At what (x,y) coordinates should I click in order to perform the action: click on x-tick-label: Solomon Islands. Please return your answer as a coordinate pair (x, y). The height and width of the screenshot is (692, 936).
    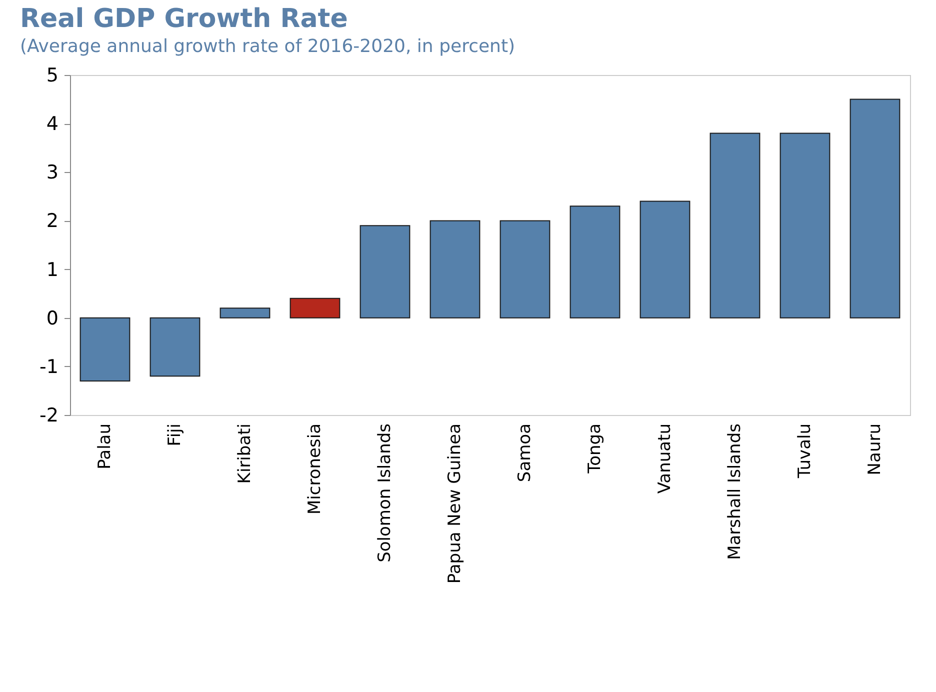
    Looking at the image, I should click on (385, 492).